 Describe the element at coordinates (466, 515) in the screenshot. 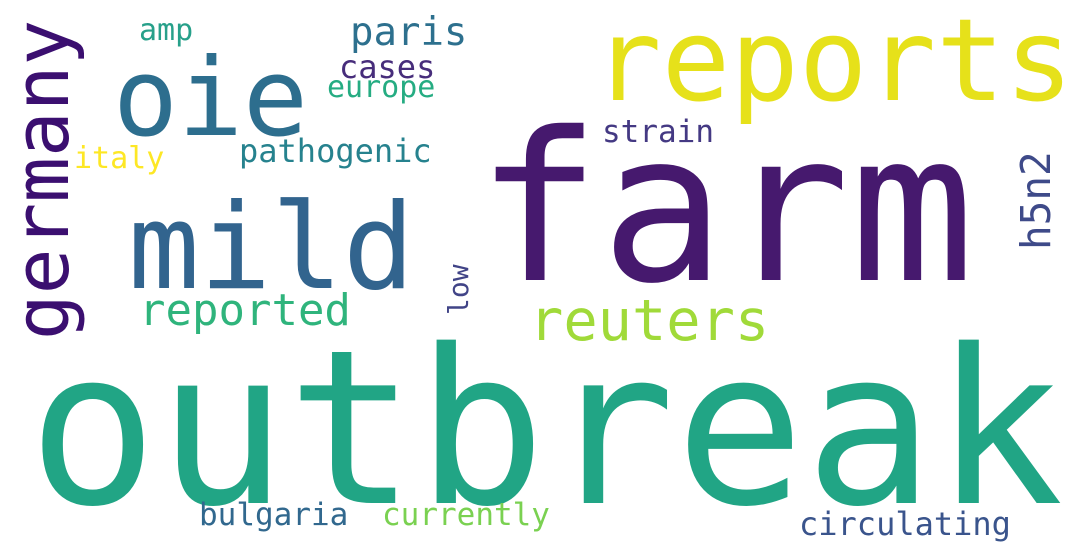

I see `word: currently` at that location.